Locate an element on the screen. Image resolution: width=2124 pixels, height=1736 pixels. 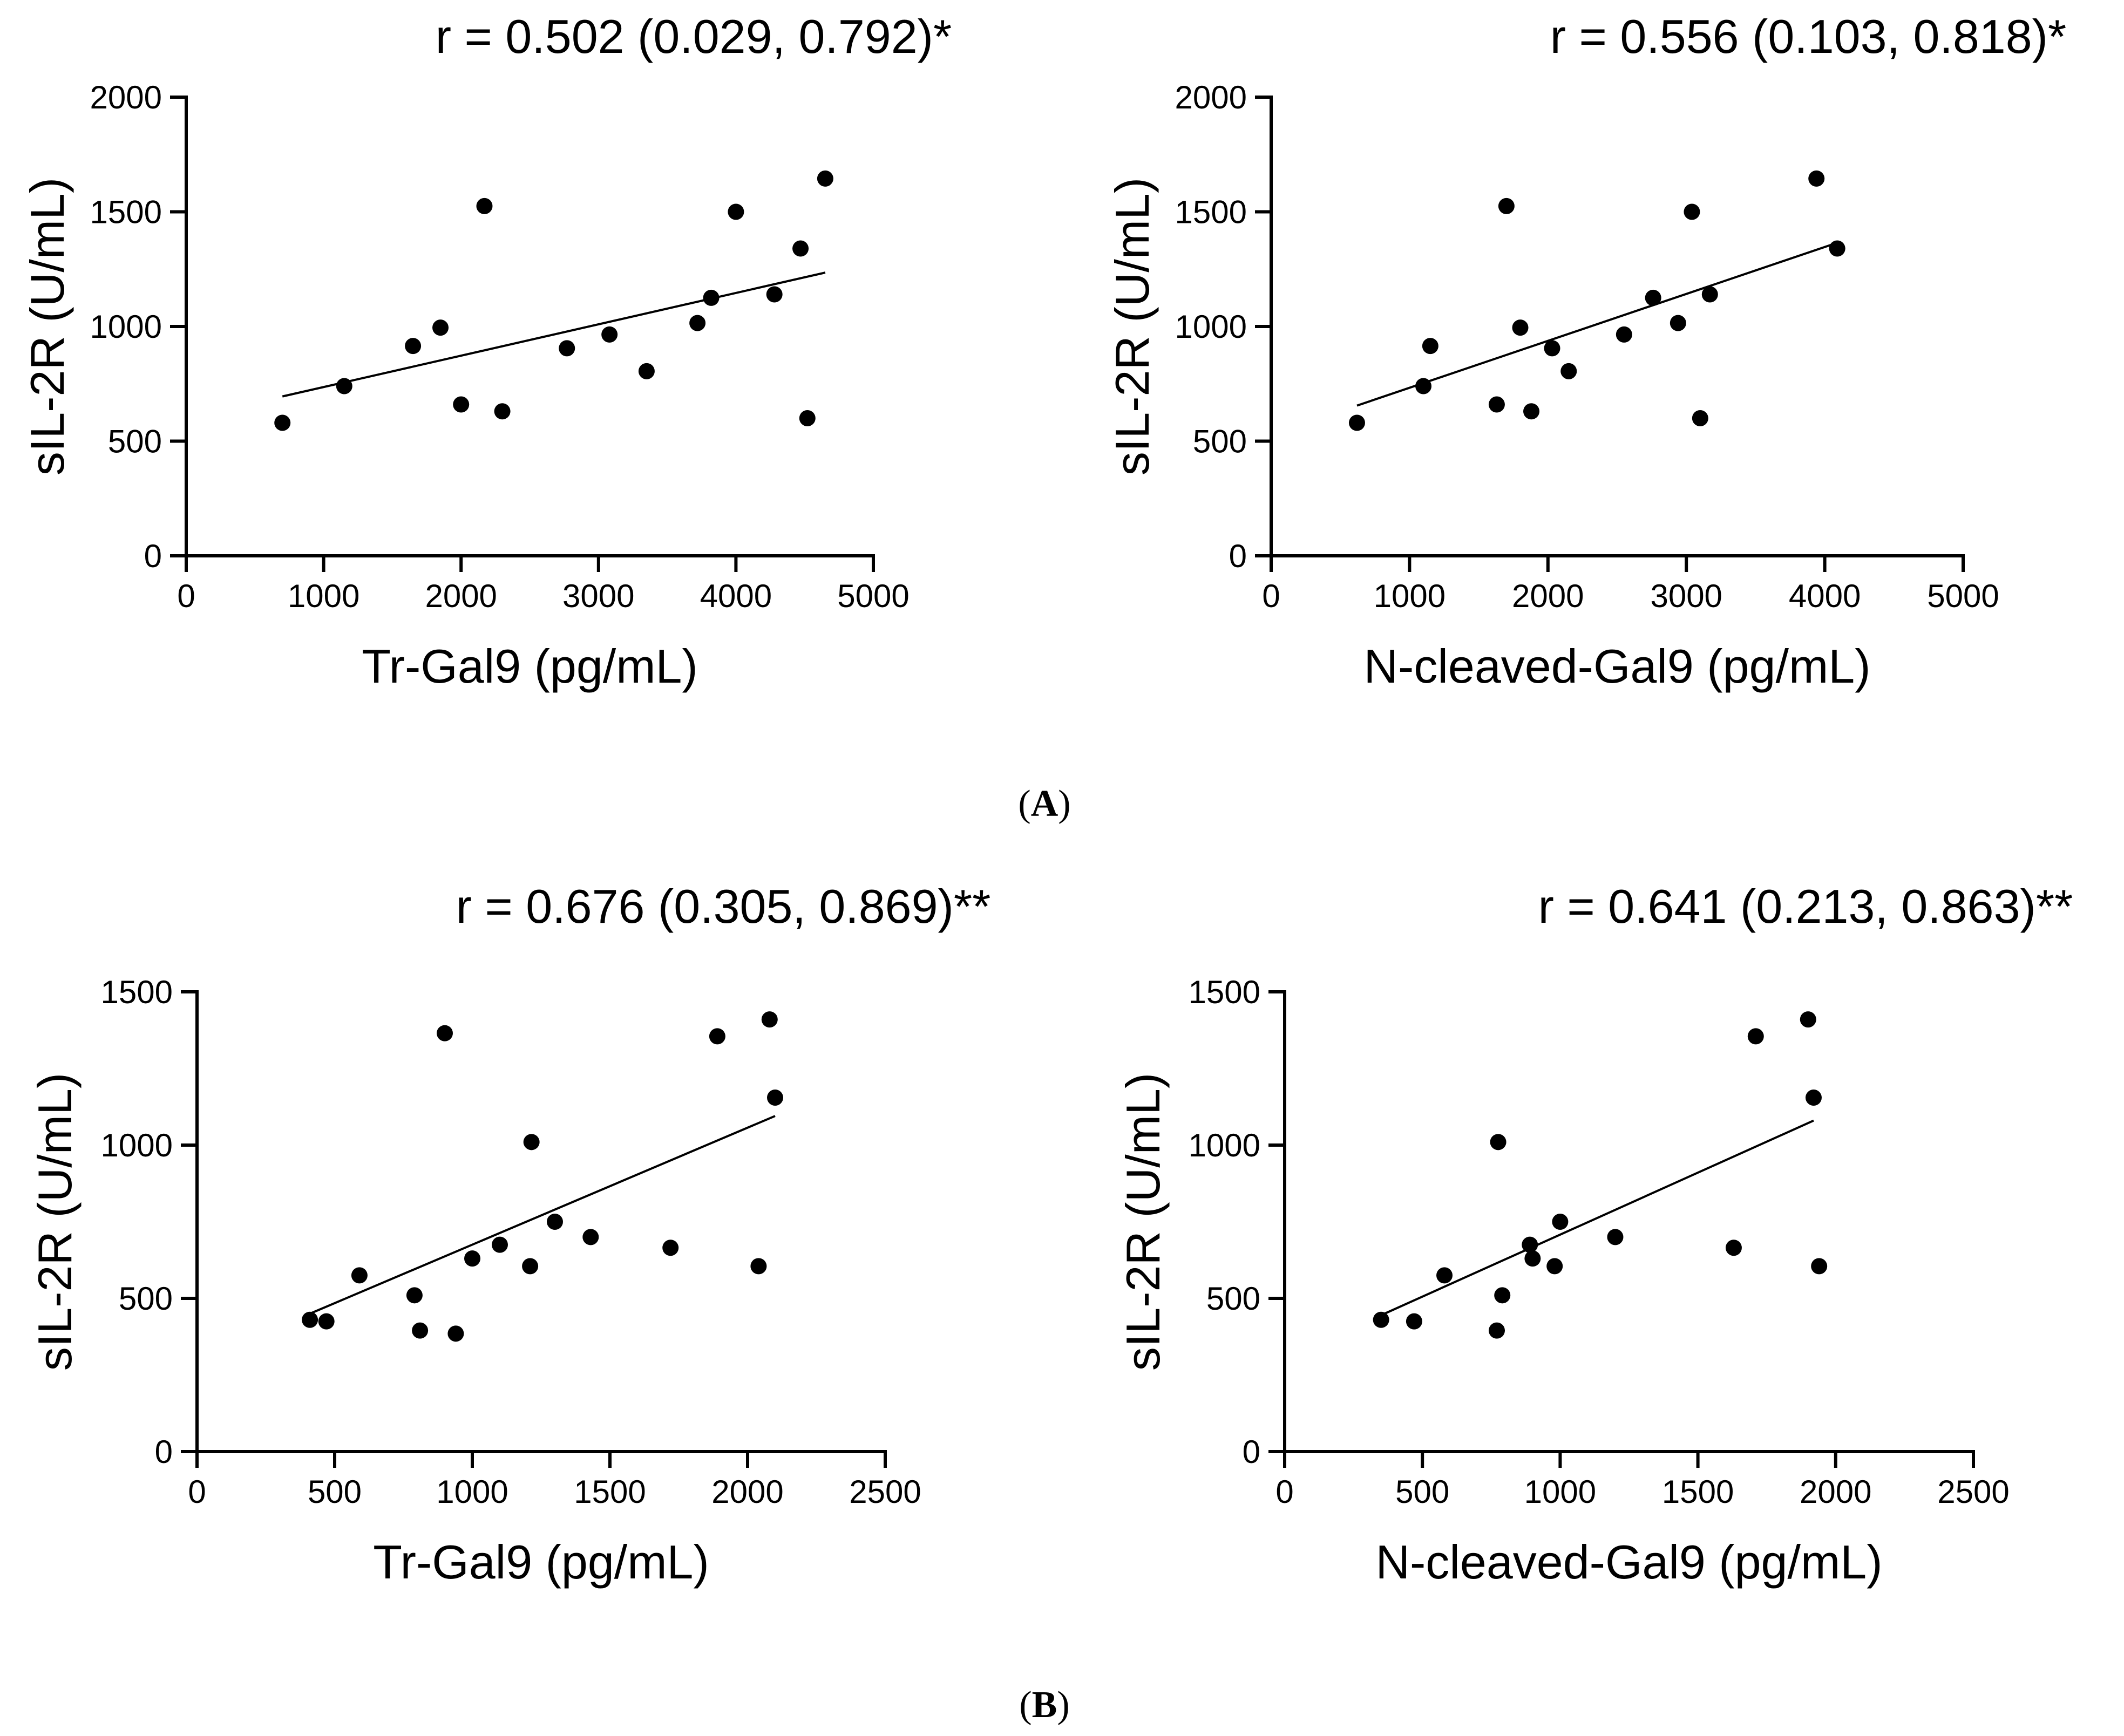
y-tick-label: 2000 is located at coordinates (1211, 97).